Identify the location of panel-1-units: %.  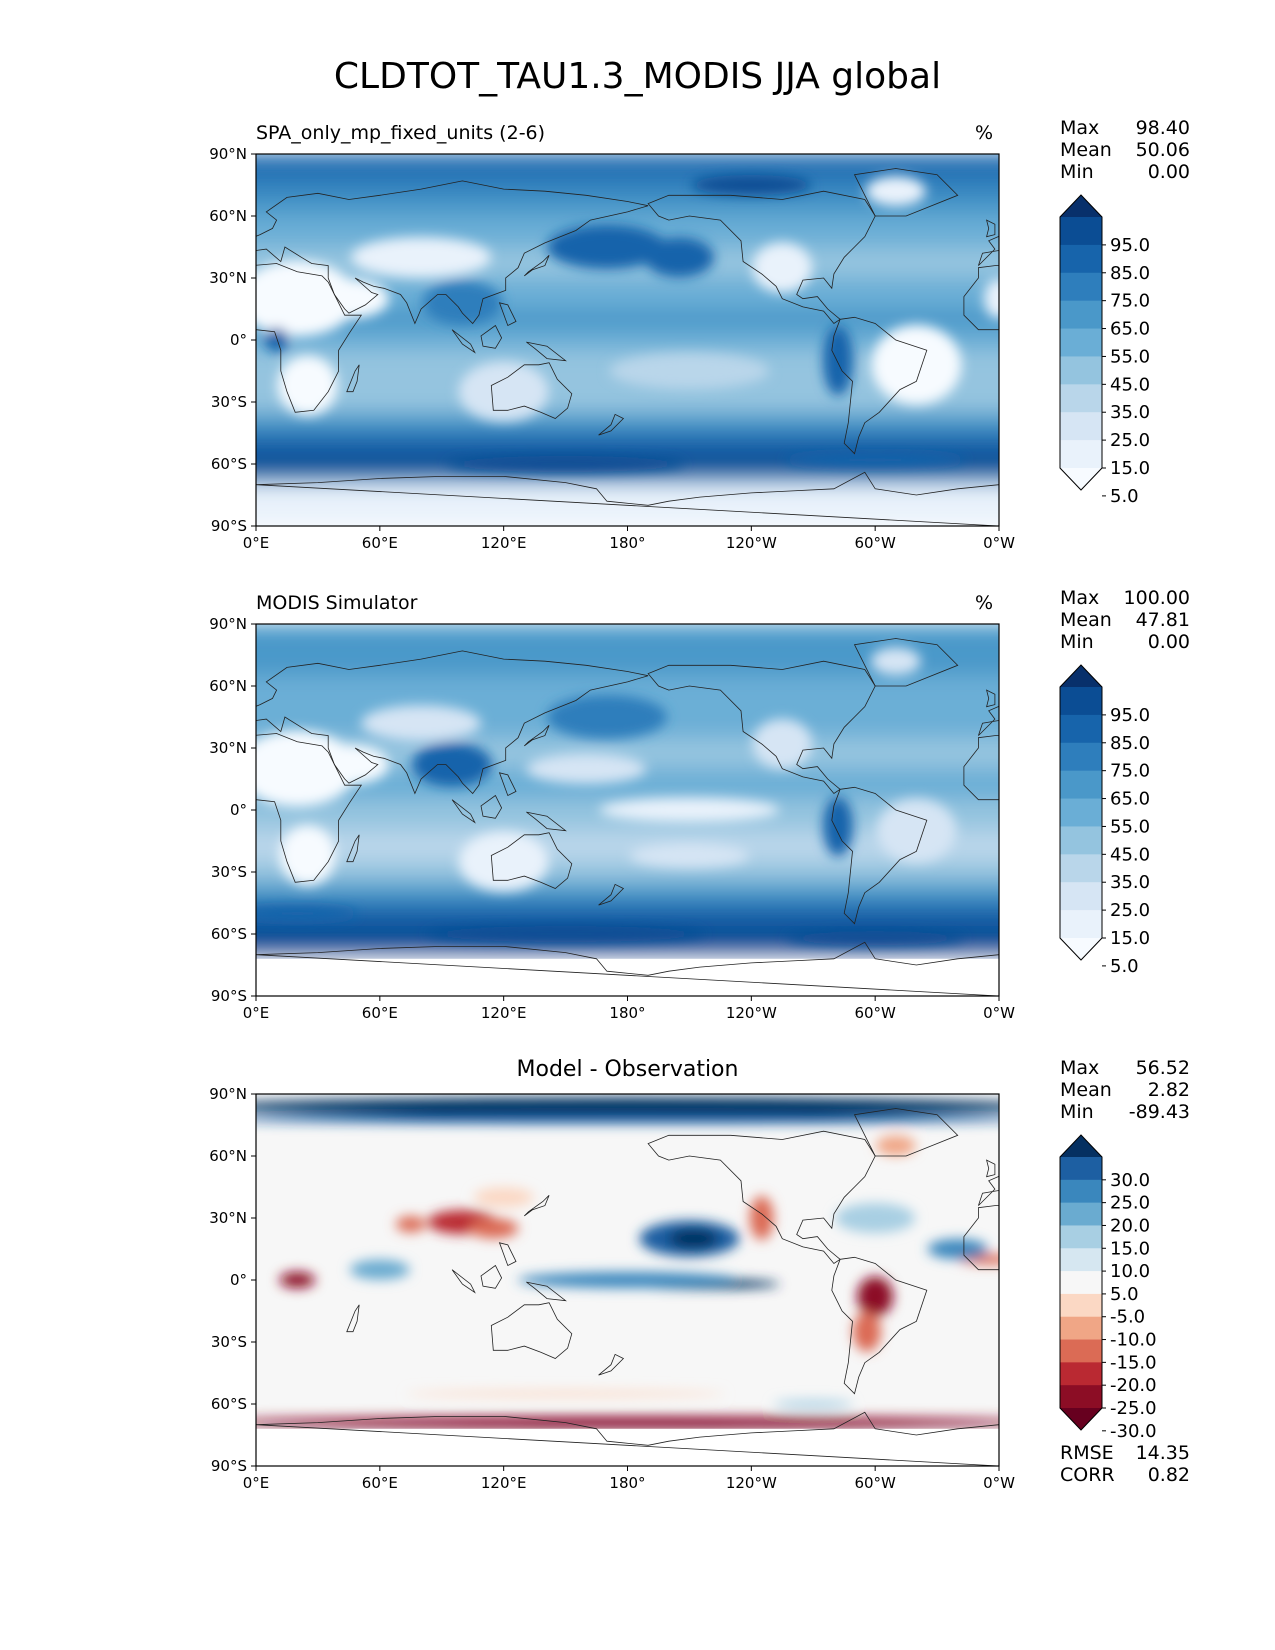
(984, 133).